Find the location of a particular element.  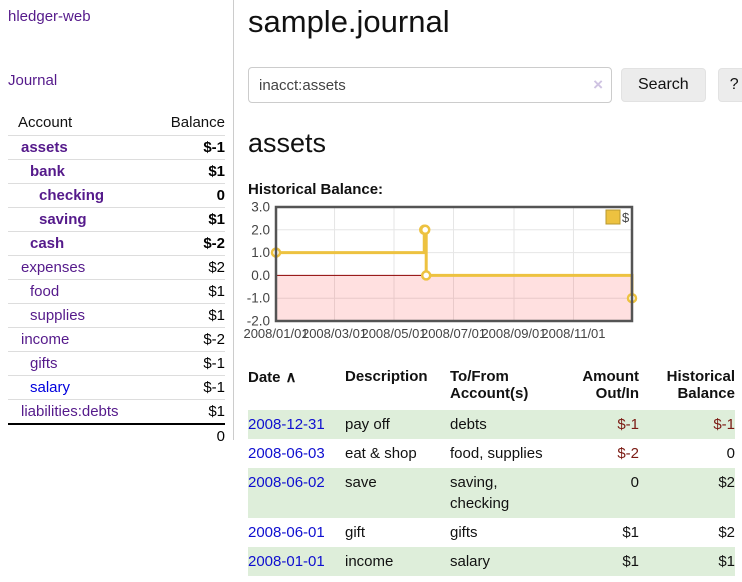

brand-link: hledger-web is located at coordinates (49, 16).